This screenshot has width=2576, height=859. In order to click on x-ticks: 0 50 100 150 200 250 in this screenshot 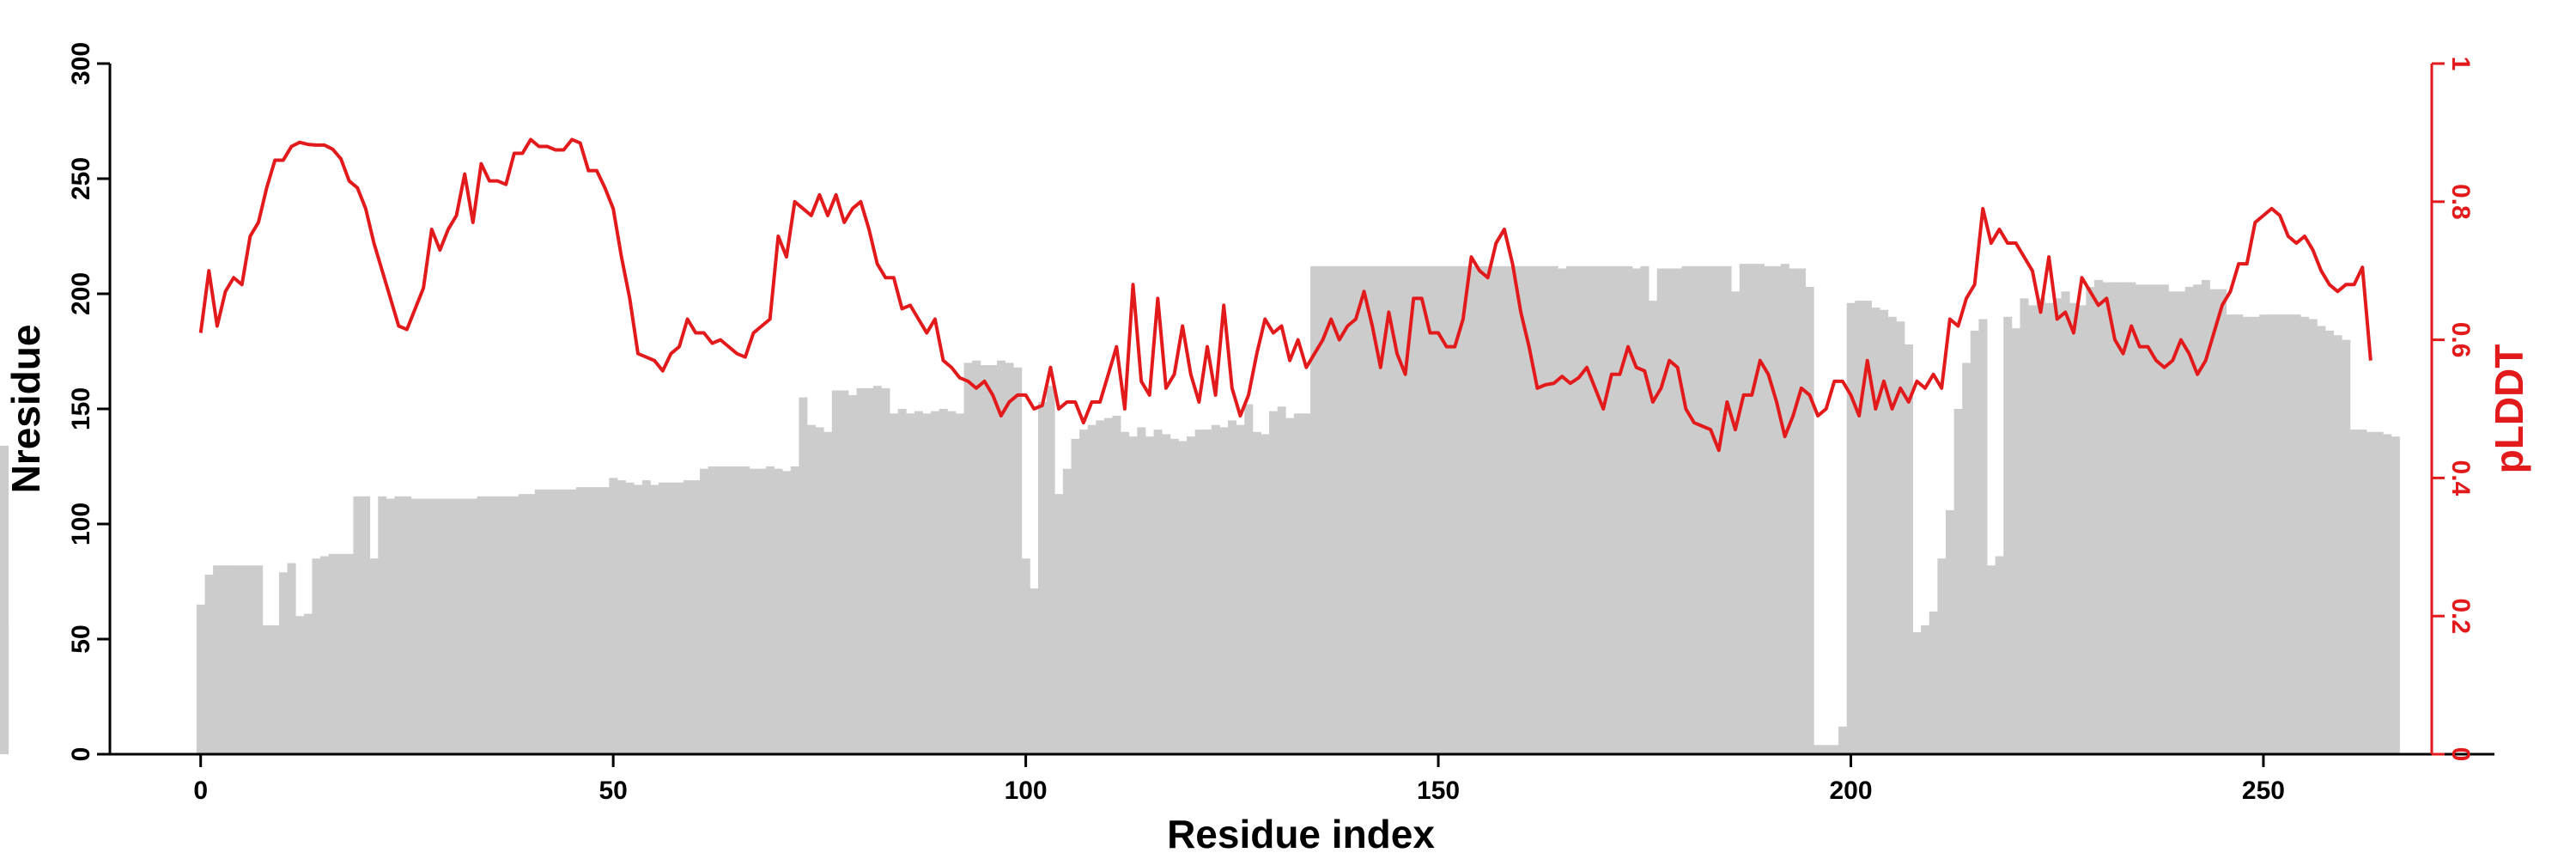, I will do `click(1239, 780)`.